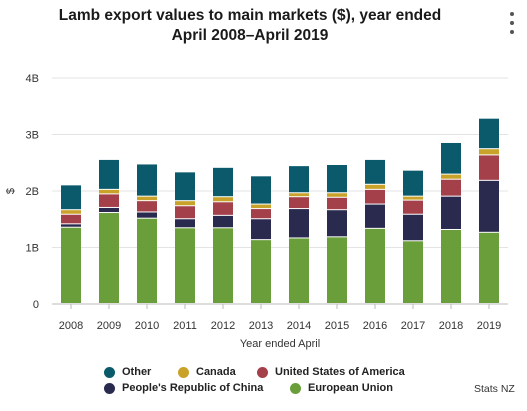  I want to click on y-tick-label: 0, so click(36, 305).